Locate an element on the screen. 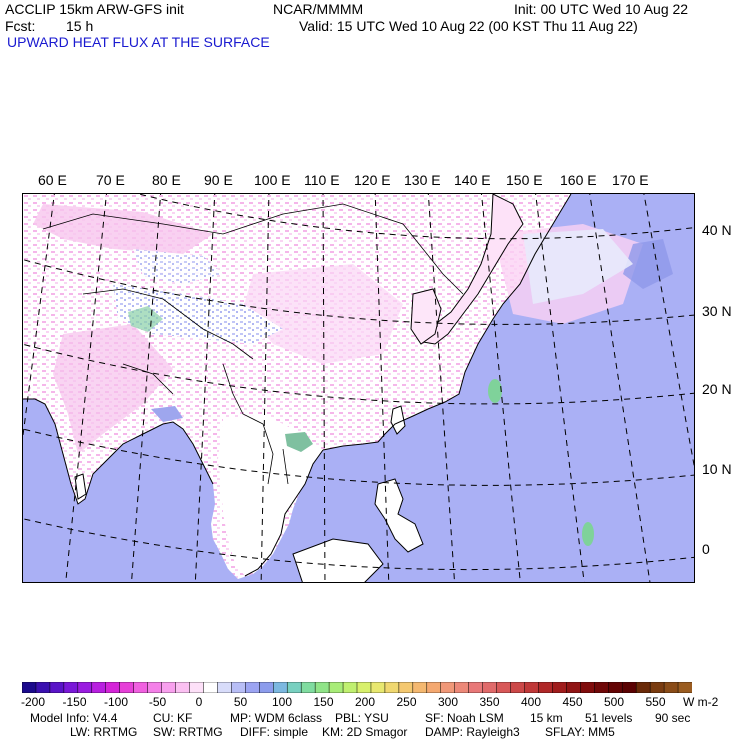  colorbar-tick-label: 400 is located at coordinates (531, 702).